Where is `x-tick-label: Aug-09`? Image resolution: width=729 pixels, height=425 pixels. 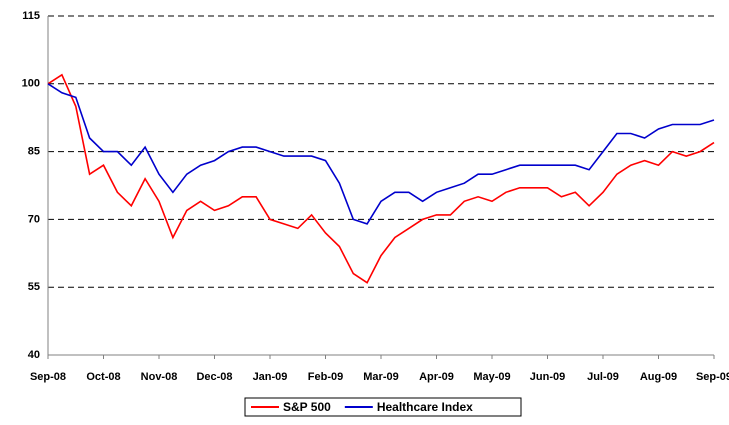 x-tick-label: Aug-09 is located at coordinates (658, 377).